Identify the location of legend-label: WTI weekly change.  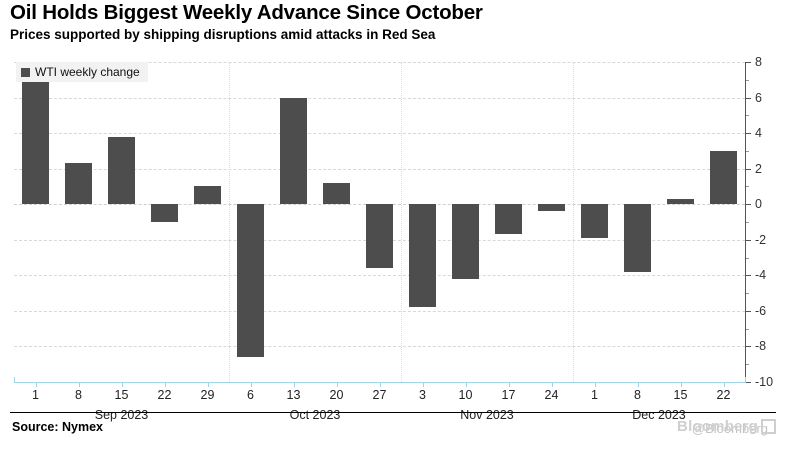
(87, 72).